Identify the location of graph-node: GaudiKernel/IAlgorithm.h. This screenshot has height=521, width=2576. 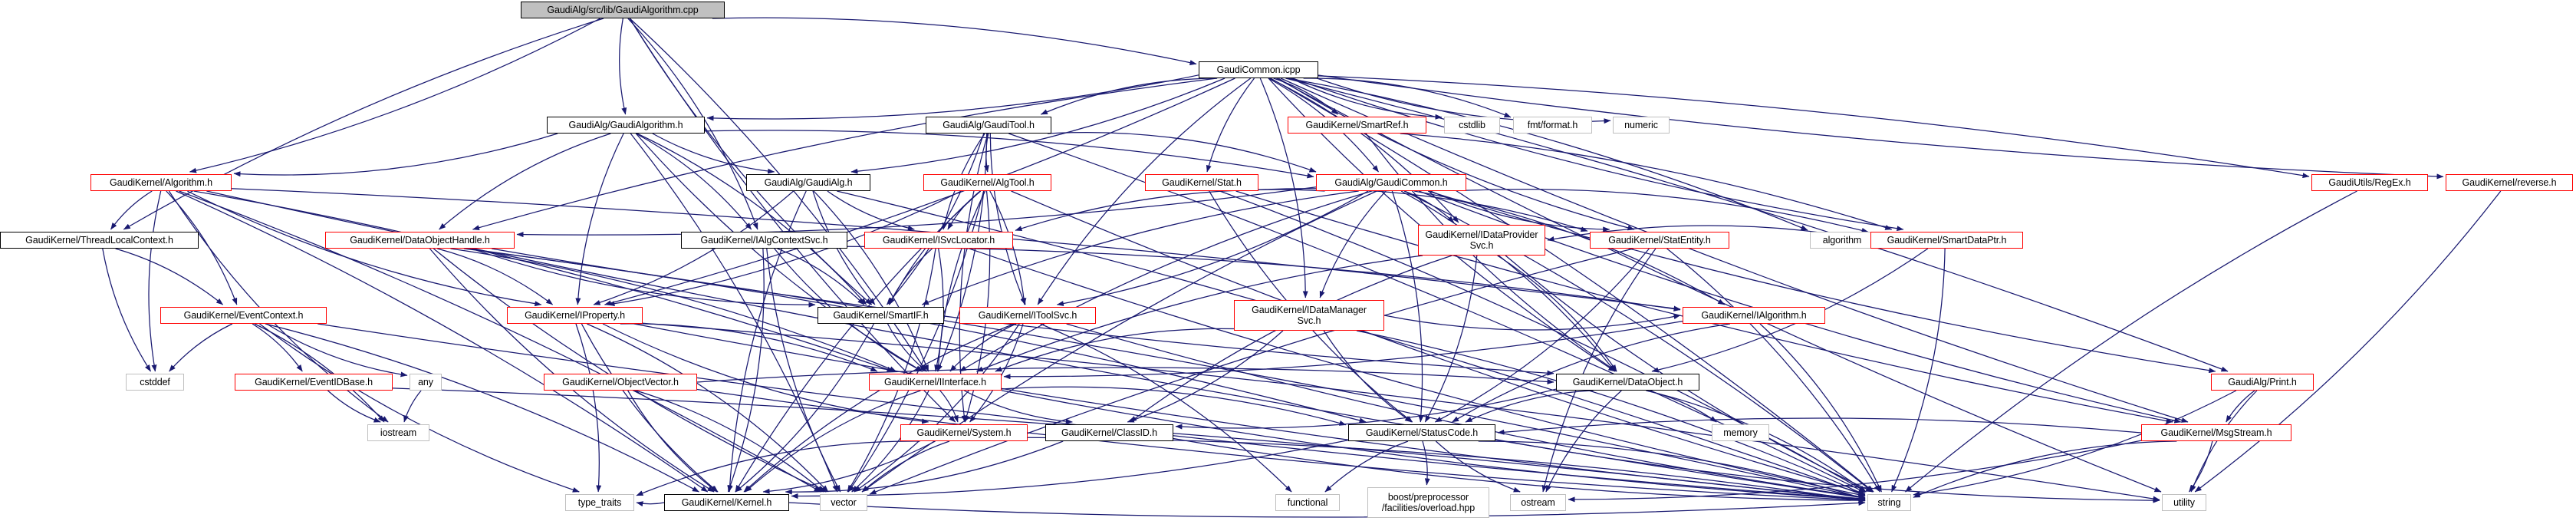
(1754, 315).